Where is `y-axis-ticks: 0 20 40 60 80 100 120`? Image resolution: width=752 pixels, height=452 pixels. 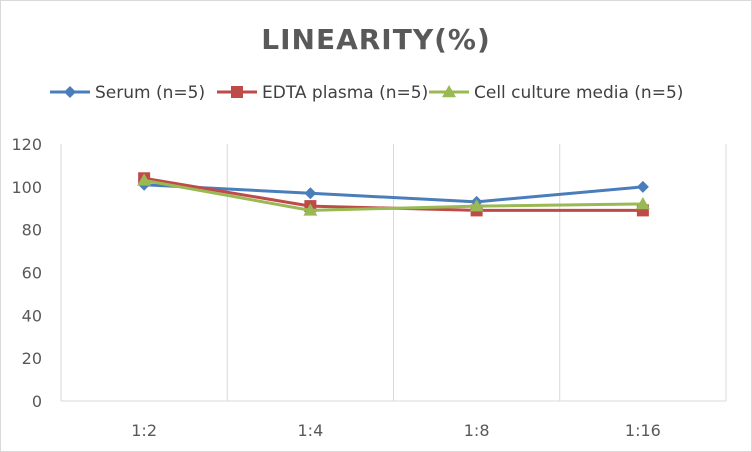
y-axis-ticks: 0 20 40 60 80 100 120 is located at coordinates (26, 273).